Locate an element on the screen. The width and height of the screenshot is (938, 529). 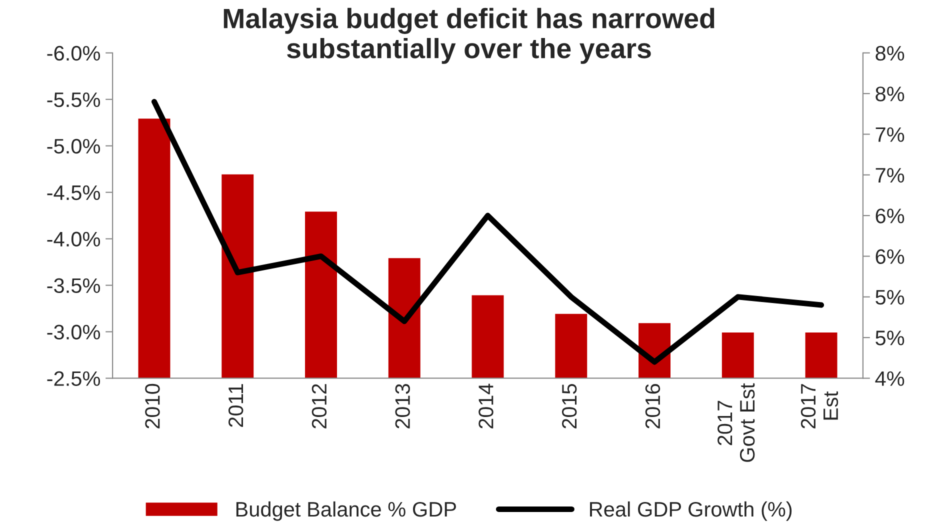
legend-label: Real GDP Growth (%) is located at coordinates (691, 511).